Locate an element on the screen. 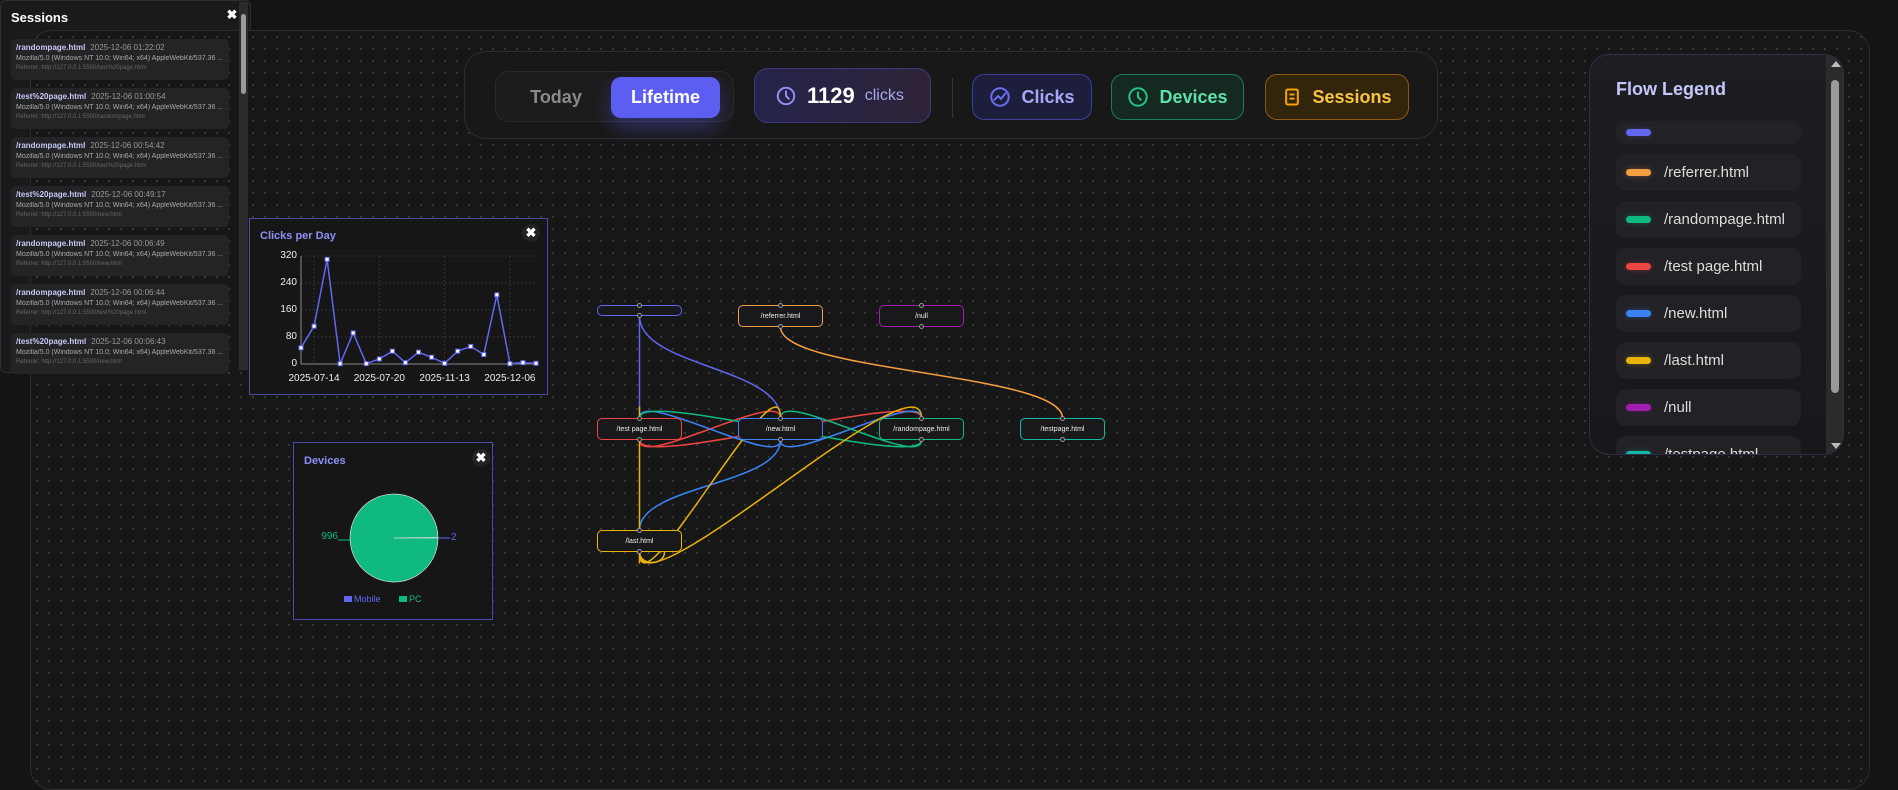 The width and height of the screenshot is (1898, 790). lifetime-button: Lifetime is located at coordinates (665, 97).